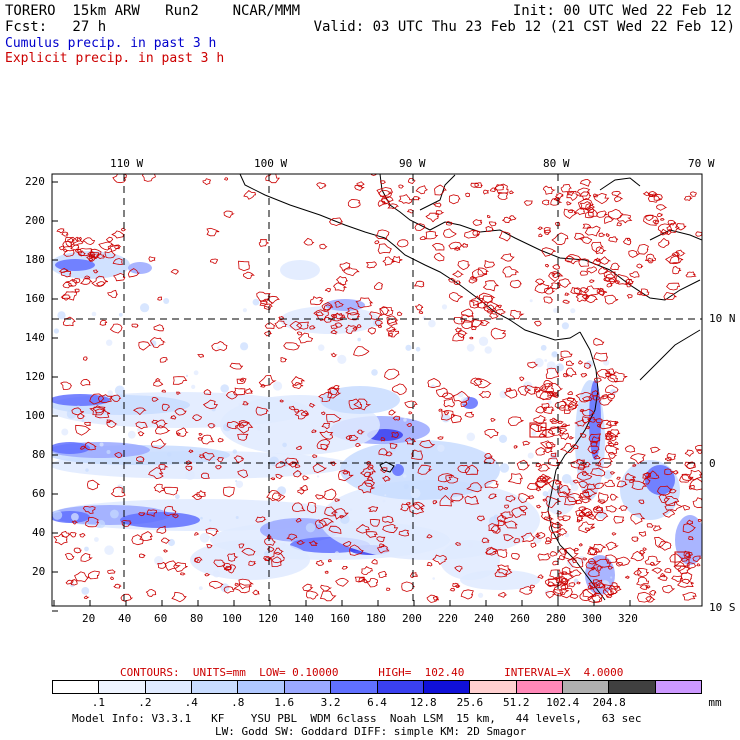  What do you see at coordinates (160, 520) in the screenshot?
I see `precip-blob` at bounding box center [160, 520].